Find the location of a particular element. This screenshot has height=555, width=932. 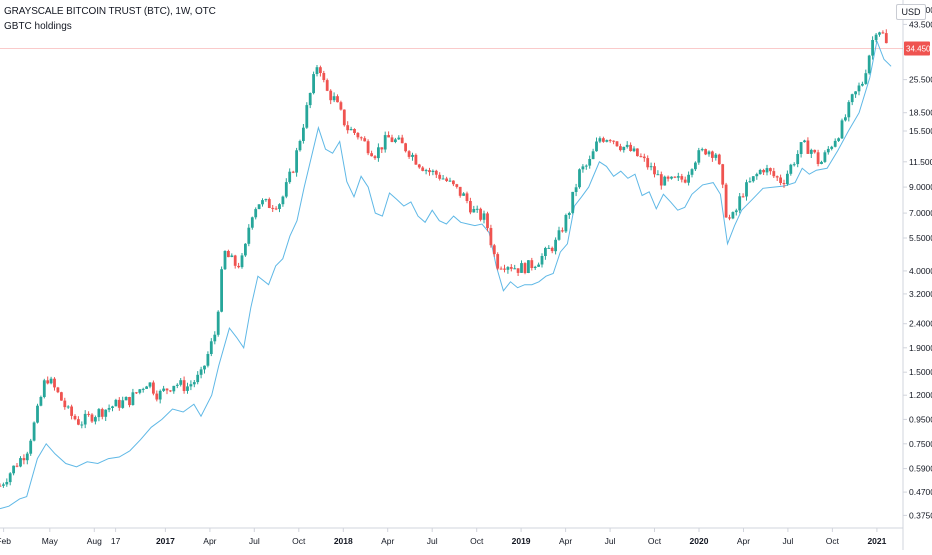

x-tick-label: 2019 is located at coordinates (521, 541).